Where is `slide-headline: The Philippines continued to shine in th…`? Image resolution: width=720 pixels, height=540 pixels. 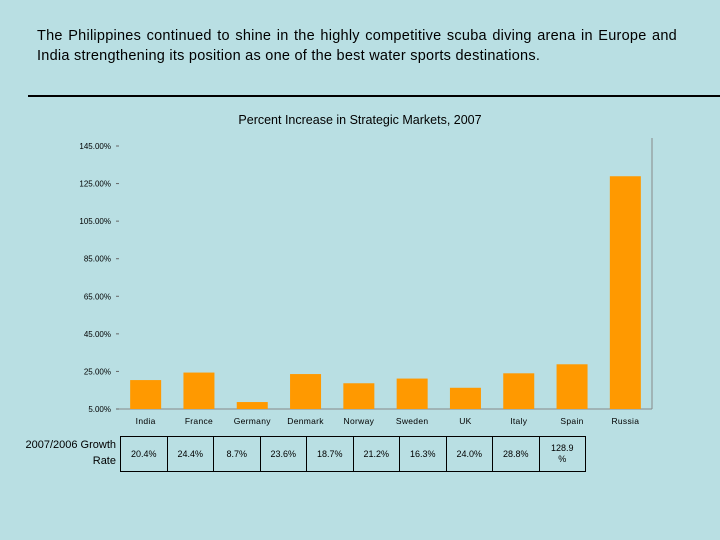
slide-headline: The Philippines continued to shine in th… is located at coordinates (357, 46).